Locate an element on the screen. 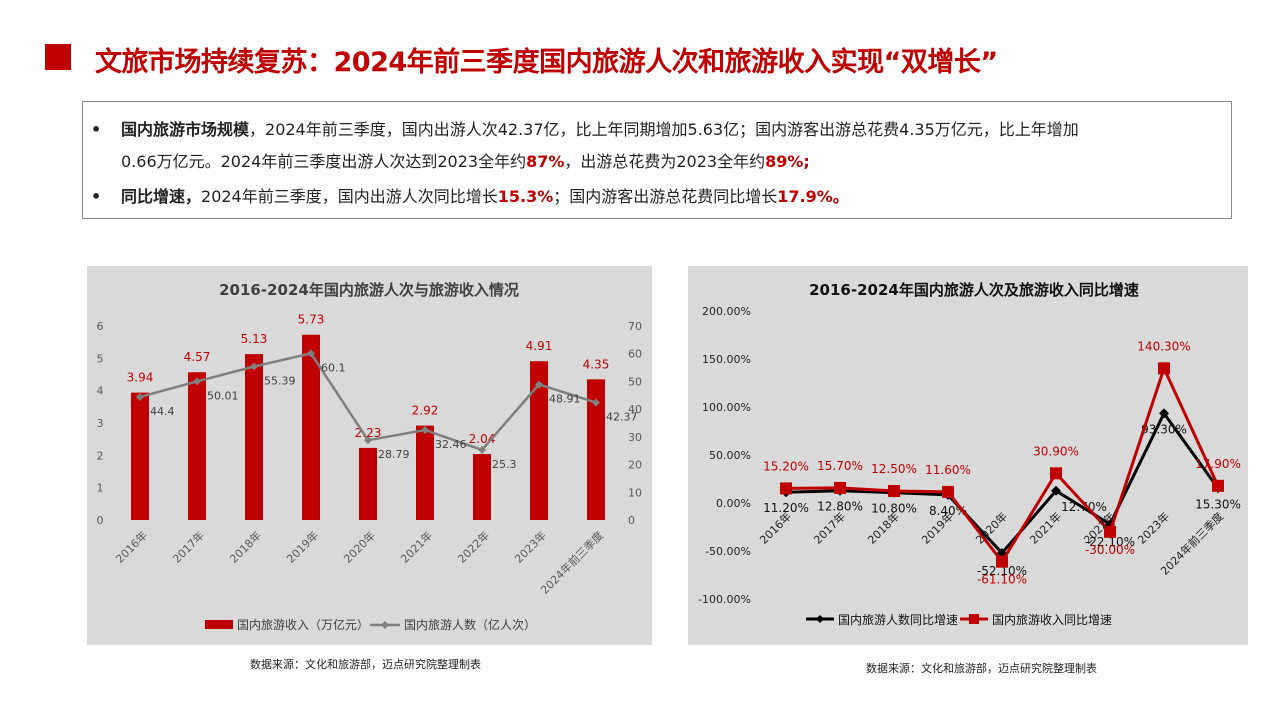 This screenshot has width=1280, height=720. y-axis-tick: -100.00% is located at coordinates (724, 599).